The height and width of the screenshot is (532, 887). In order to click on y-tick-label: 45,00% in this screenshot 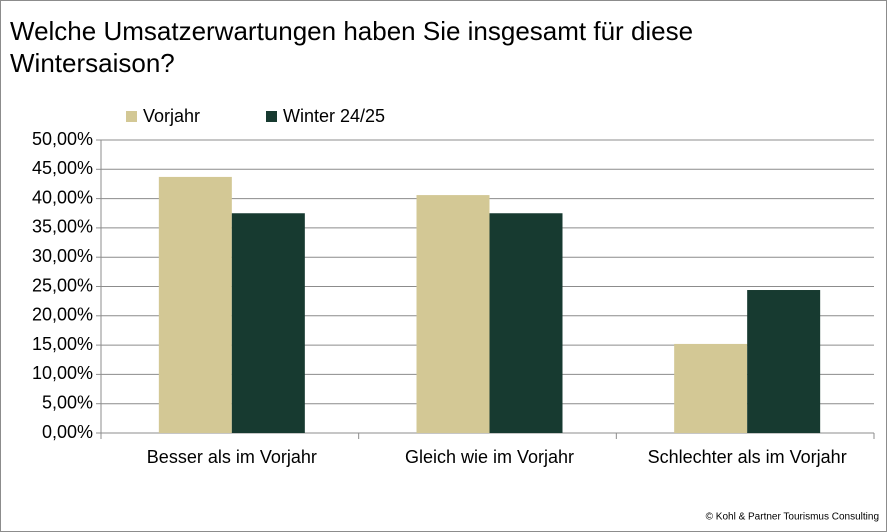, I will do `click(62, 168)`.